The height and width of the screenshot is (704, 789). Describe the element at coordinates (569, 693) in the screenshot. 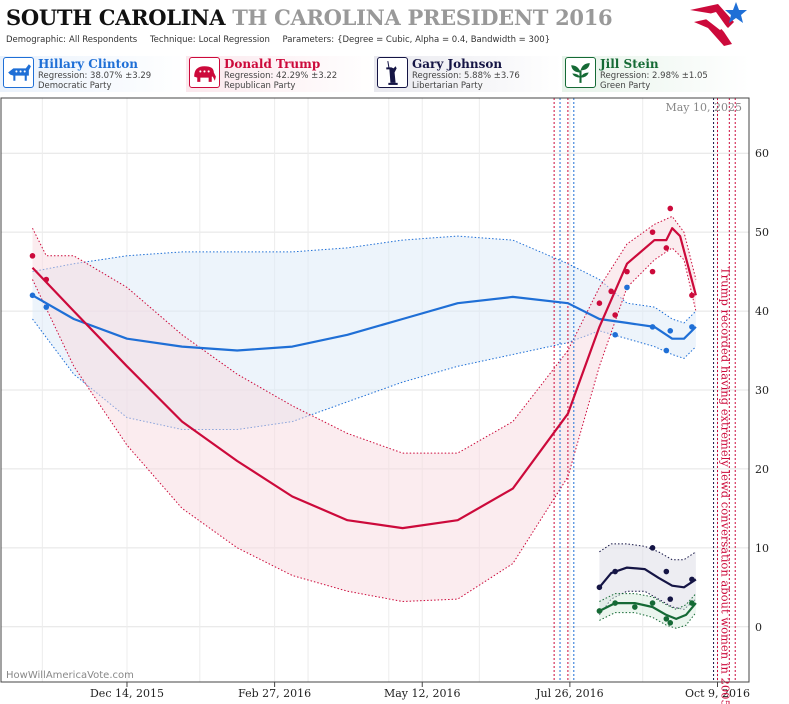

I see `x-tick-label: Jul 26, 2016` at that location.